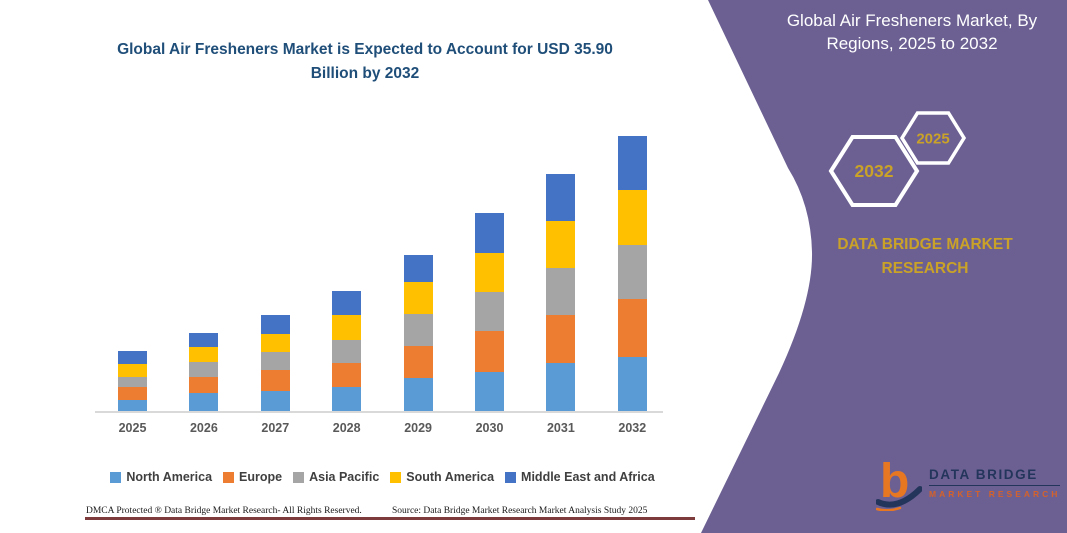 The width and height of the screenshot is (1067, 533). I want to click on x-axis-label-2032: 2032, so click(632, 428).